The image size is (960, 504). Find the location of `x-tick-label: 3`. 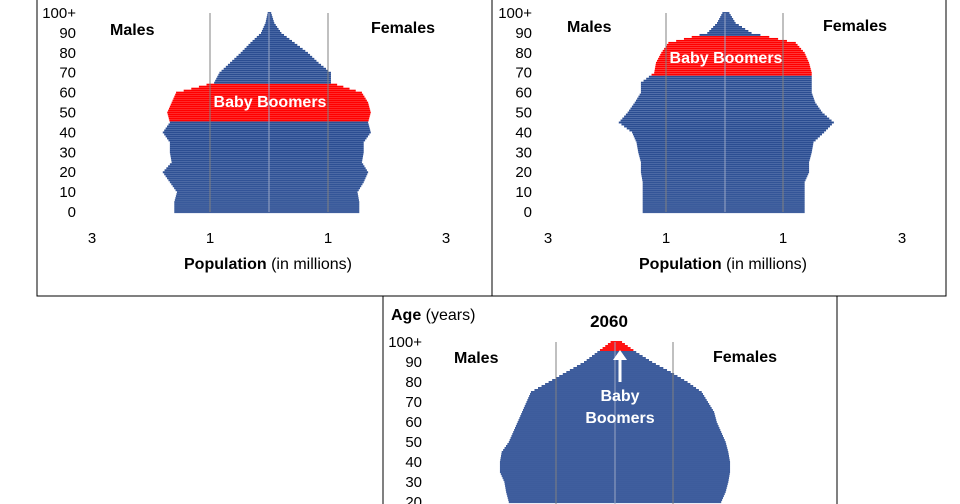

x-tick-label: 3 is located at coordinates (902, 238).